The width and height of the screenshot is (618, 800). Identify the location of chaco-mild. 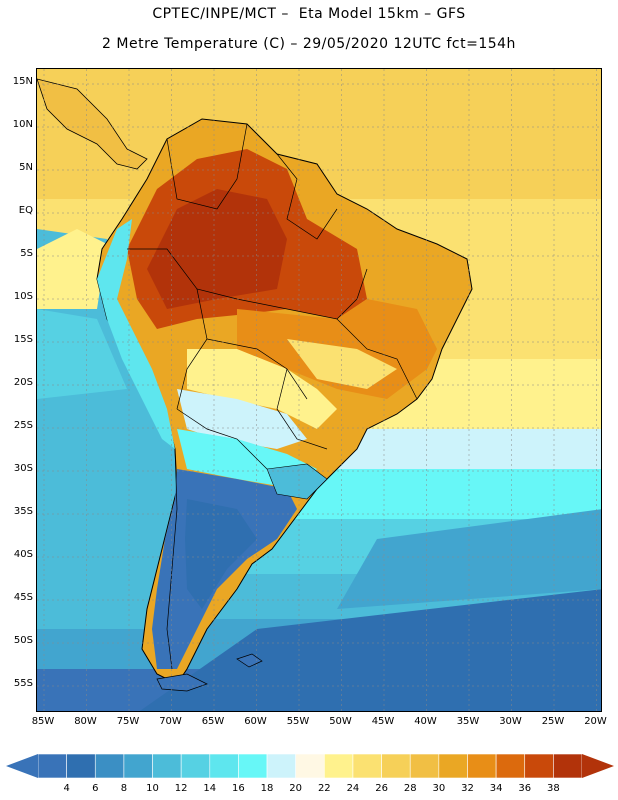
(242, 419).